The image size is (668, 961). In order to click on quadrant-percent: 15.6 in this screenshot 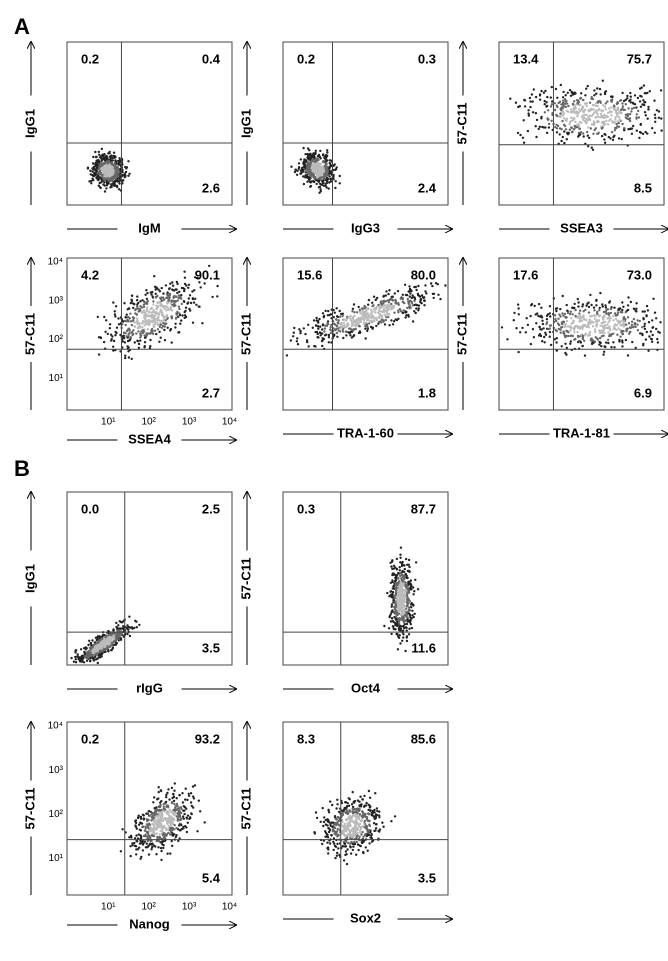, I will do `click(309, 274)`.